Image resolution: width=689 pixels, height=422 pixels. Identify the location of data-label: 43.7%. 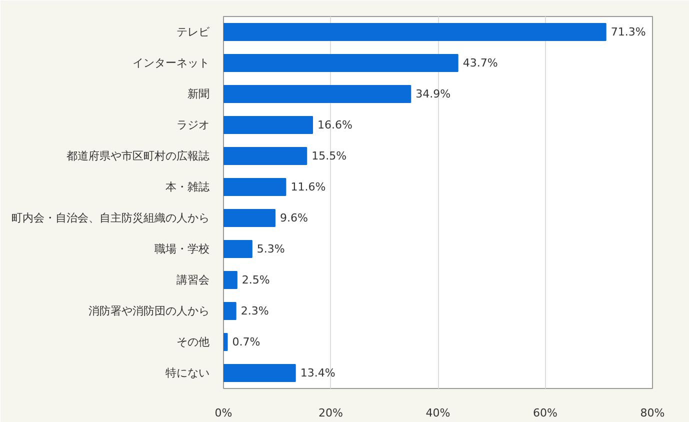
(480, 63).